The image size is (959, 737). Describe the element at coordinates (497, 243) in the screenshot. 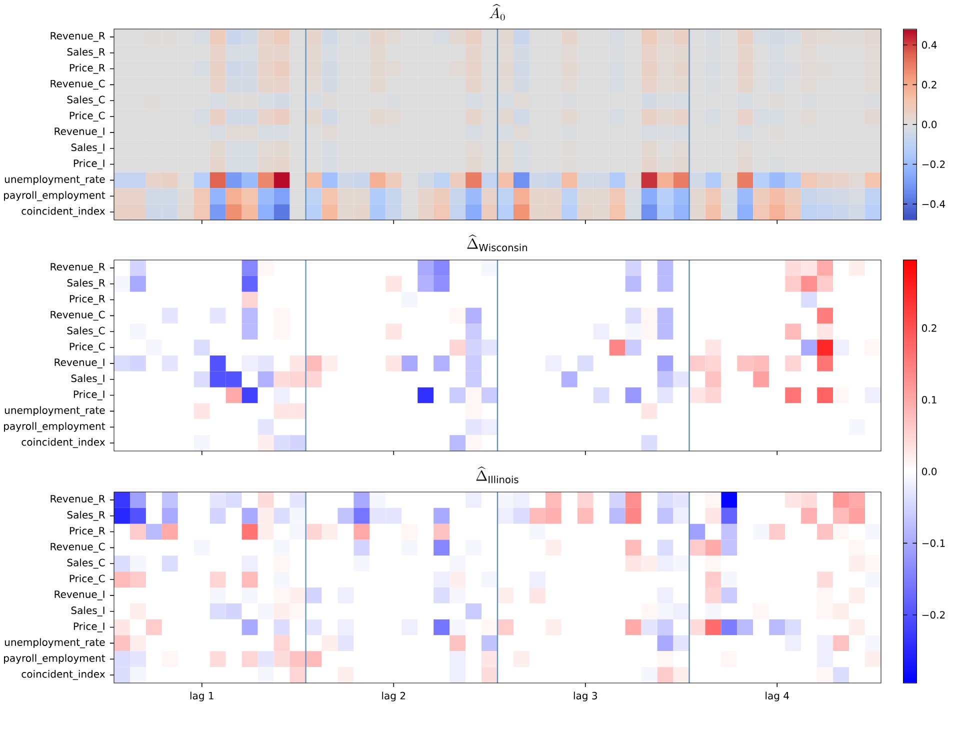

I see `chart-title: $\widehat{\Delta}_{\mathrm{Wisconsin}}$` at that location.